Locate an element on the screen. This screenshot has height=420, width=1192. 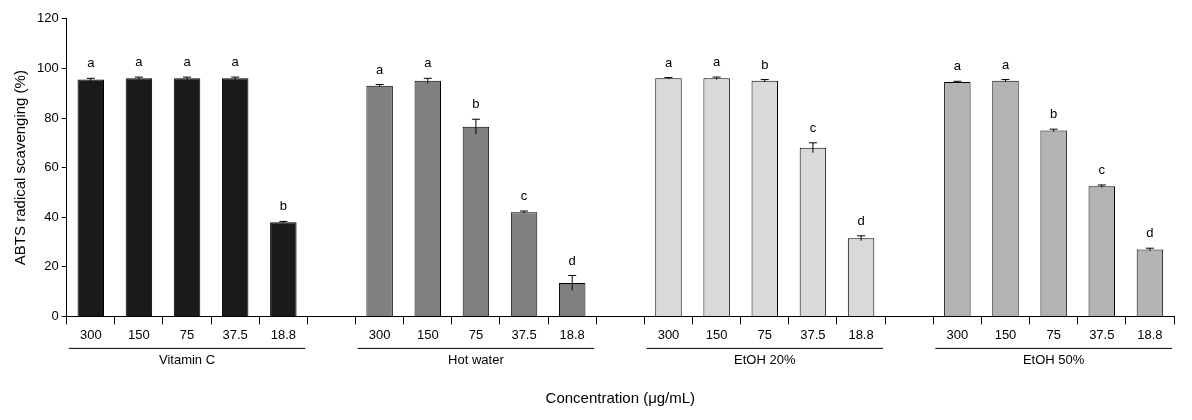
text: Hot water is located at coordinates (476, 360).